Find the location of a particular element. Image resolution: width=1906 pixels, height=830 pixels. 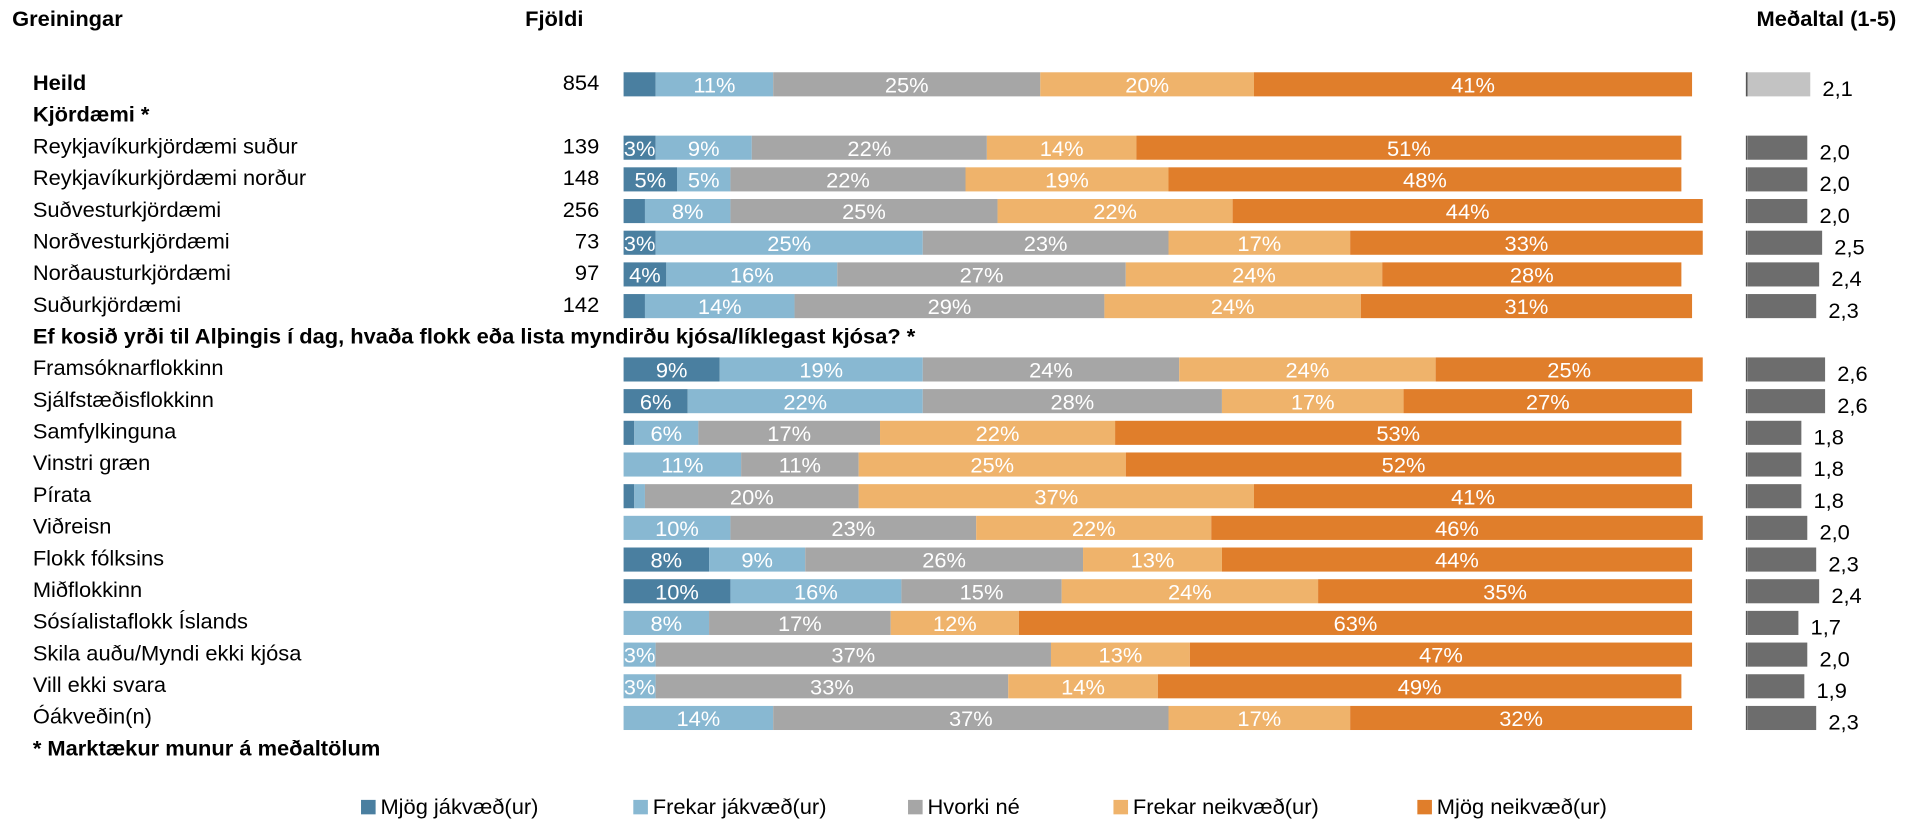

row-count: 97 is located at coordinates (587, 272).